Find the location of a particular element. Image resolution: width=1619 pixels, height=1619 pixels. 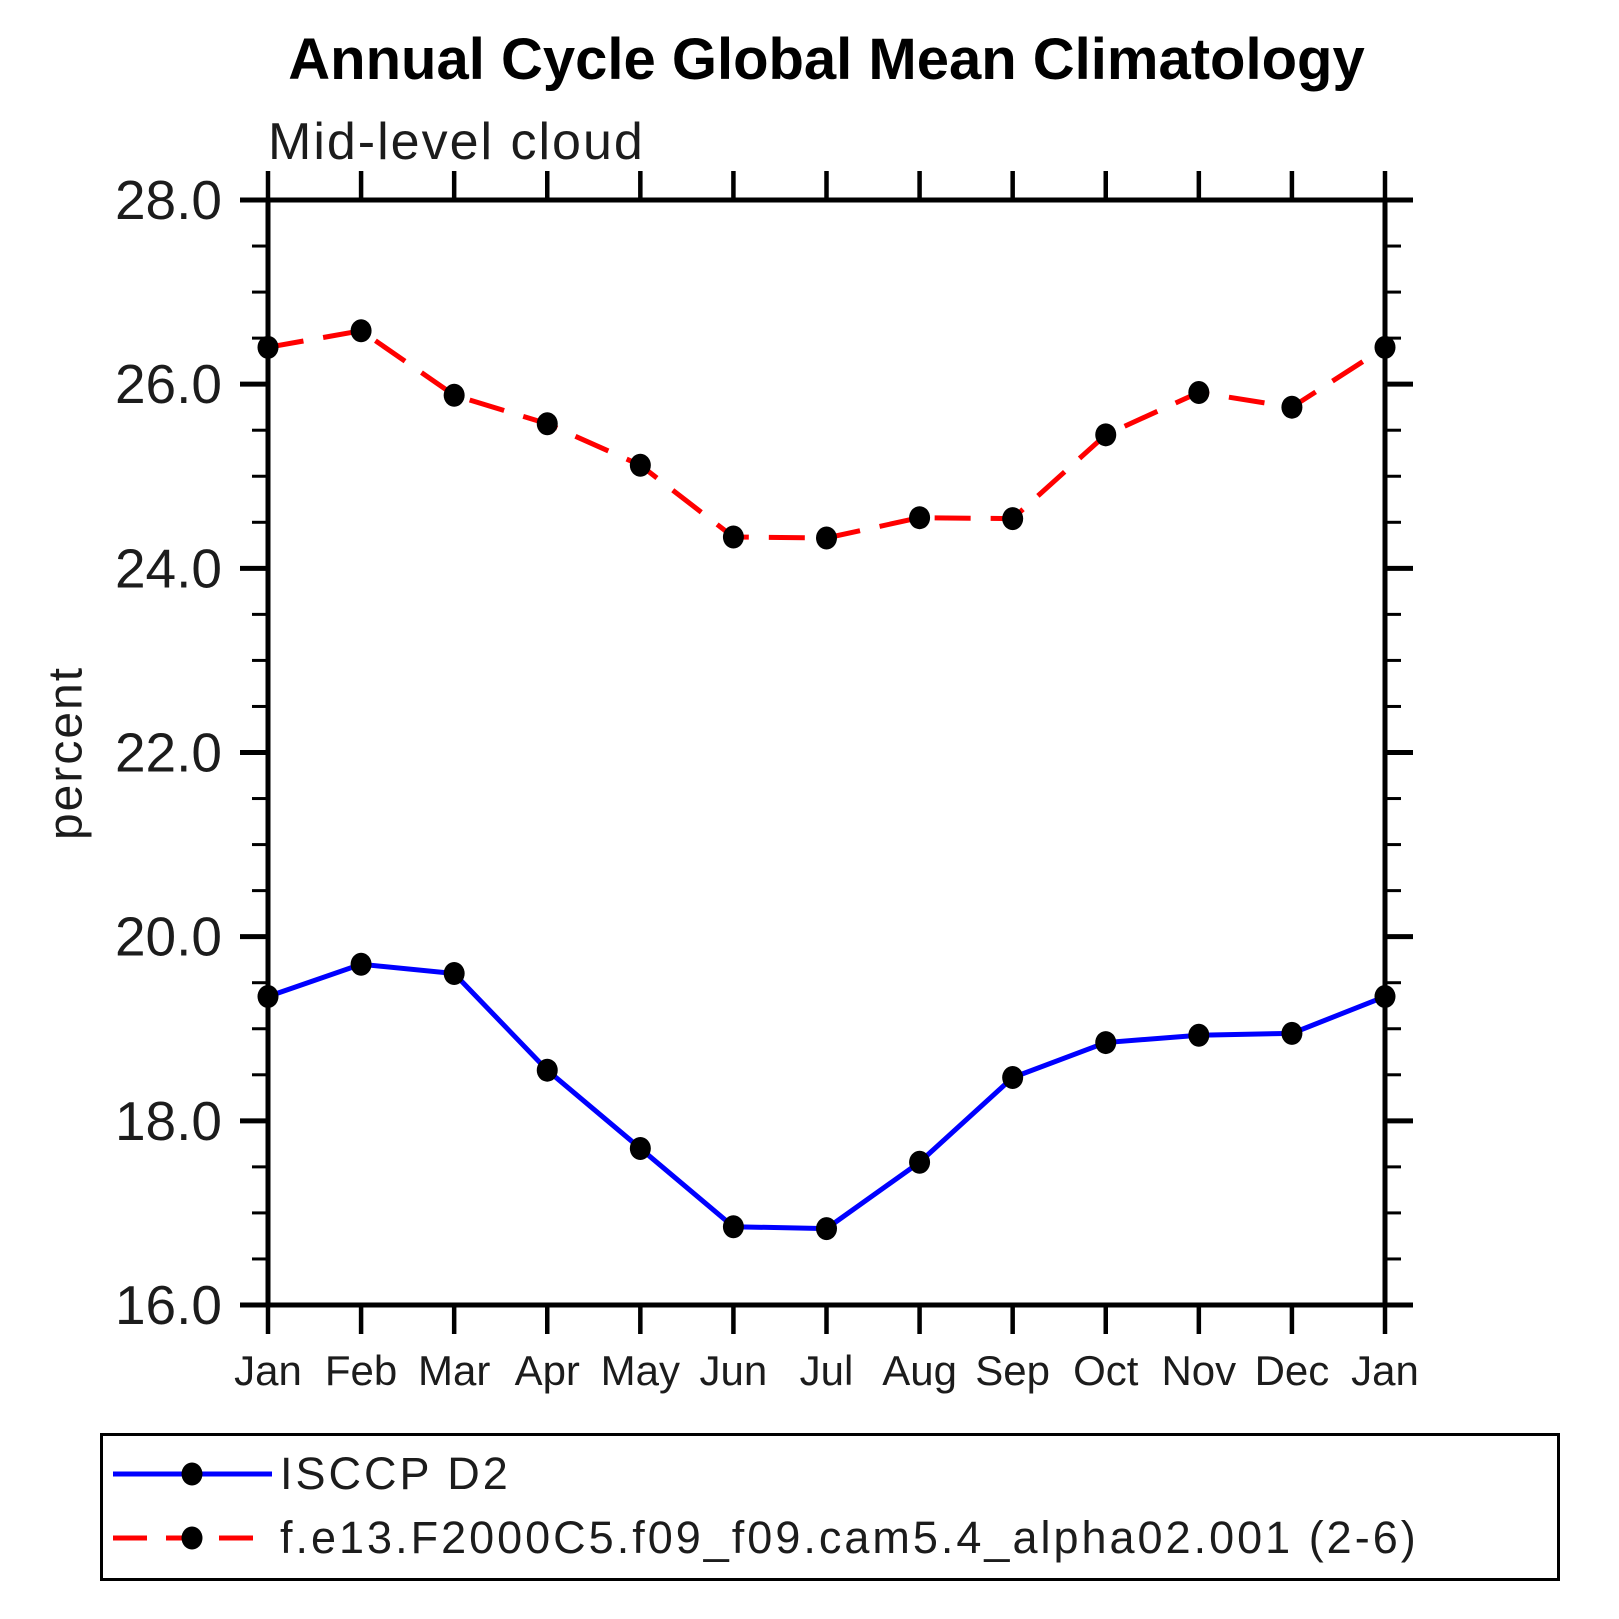

x-tick-label: Nov is located at coordinates (1198, 1370).